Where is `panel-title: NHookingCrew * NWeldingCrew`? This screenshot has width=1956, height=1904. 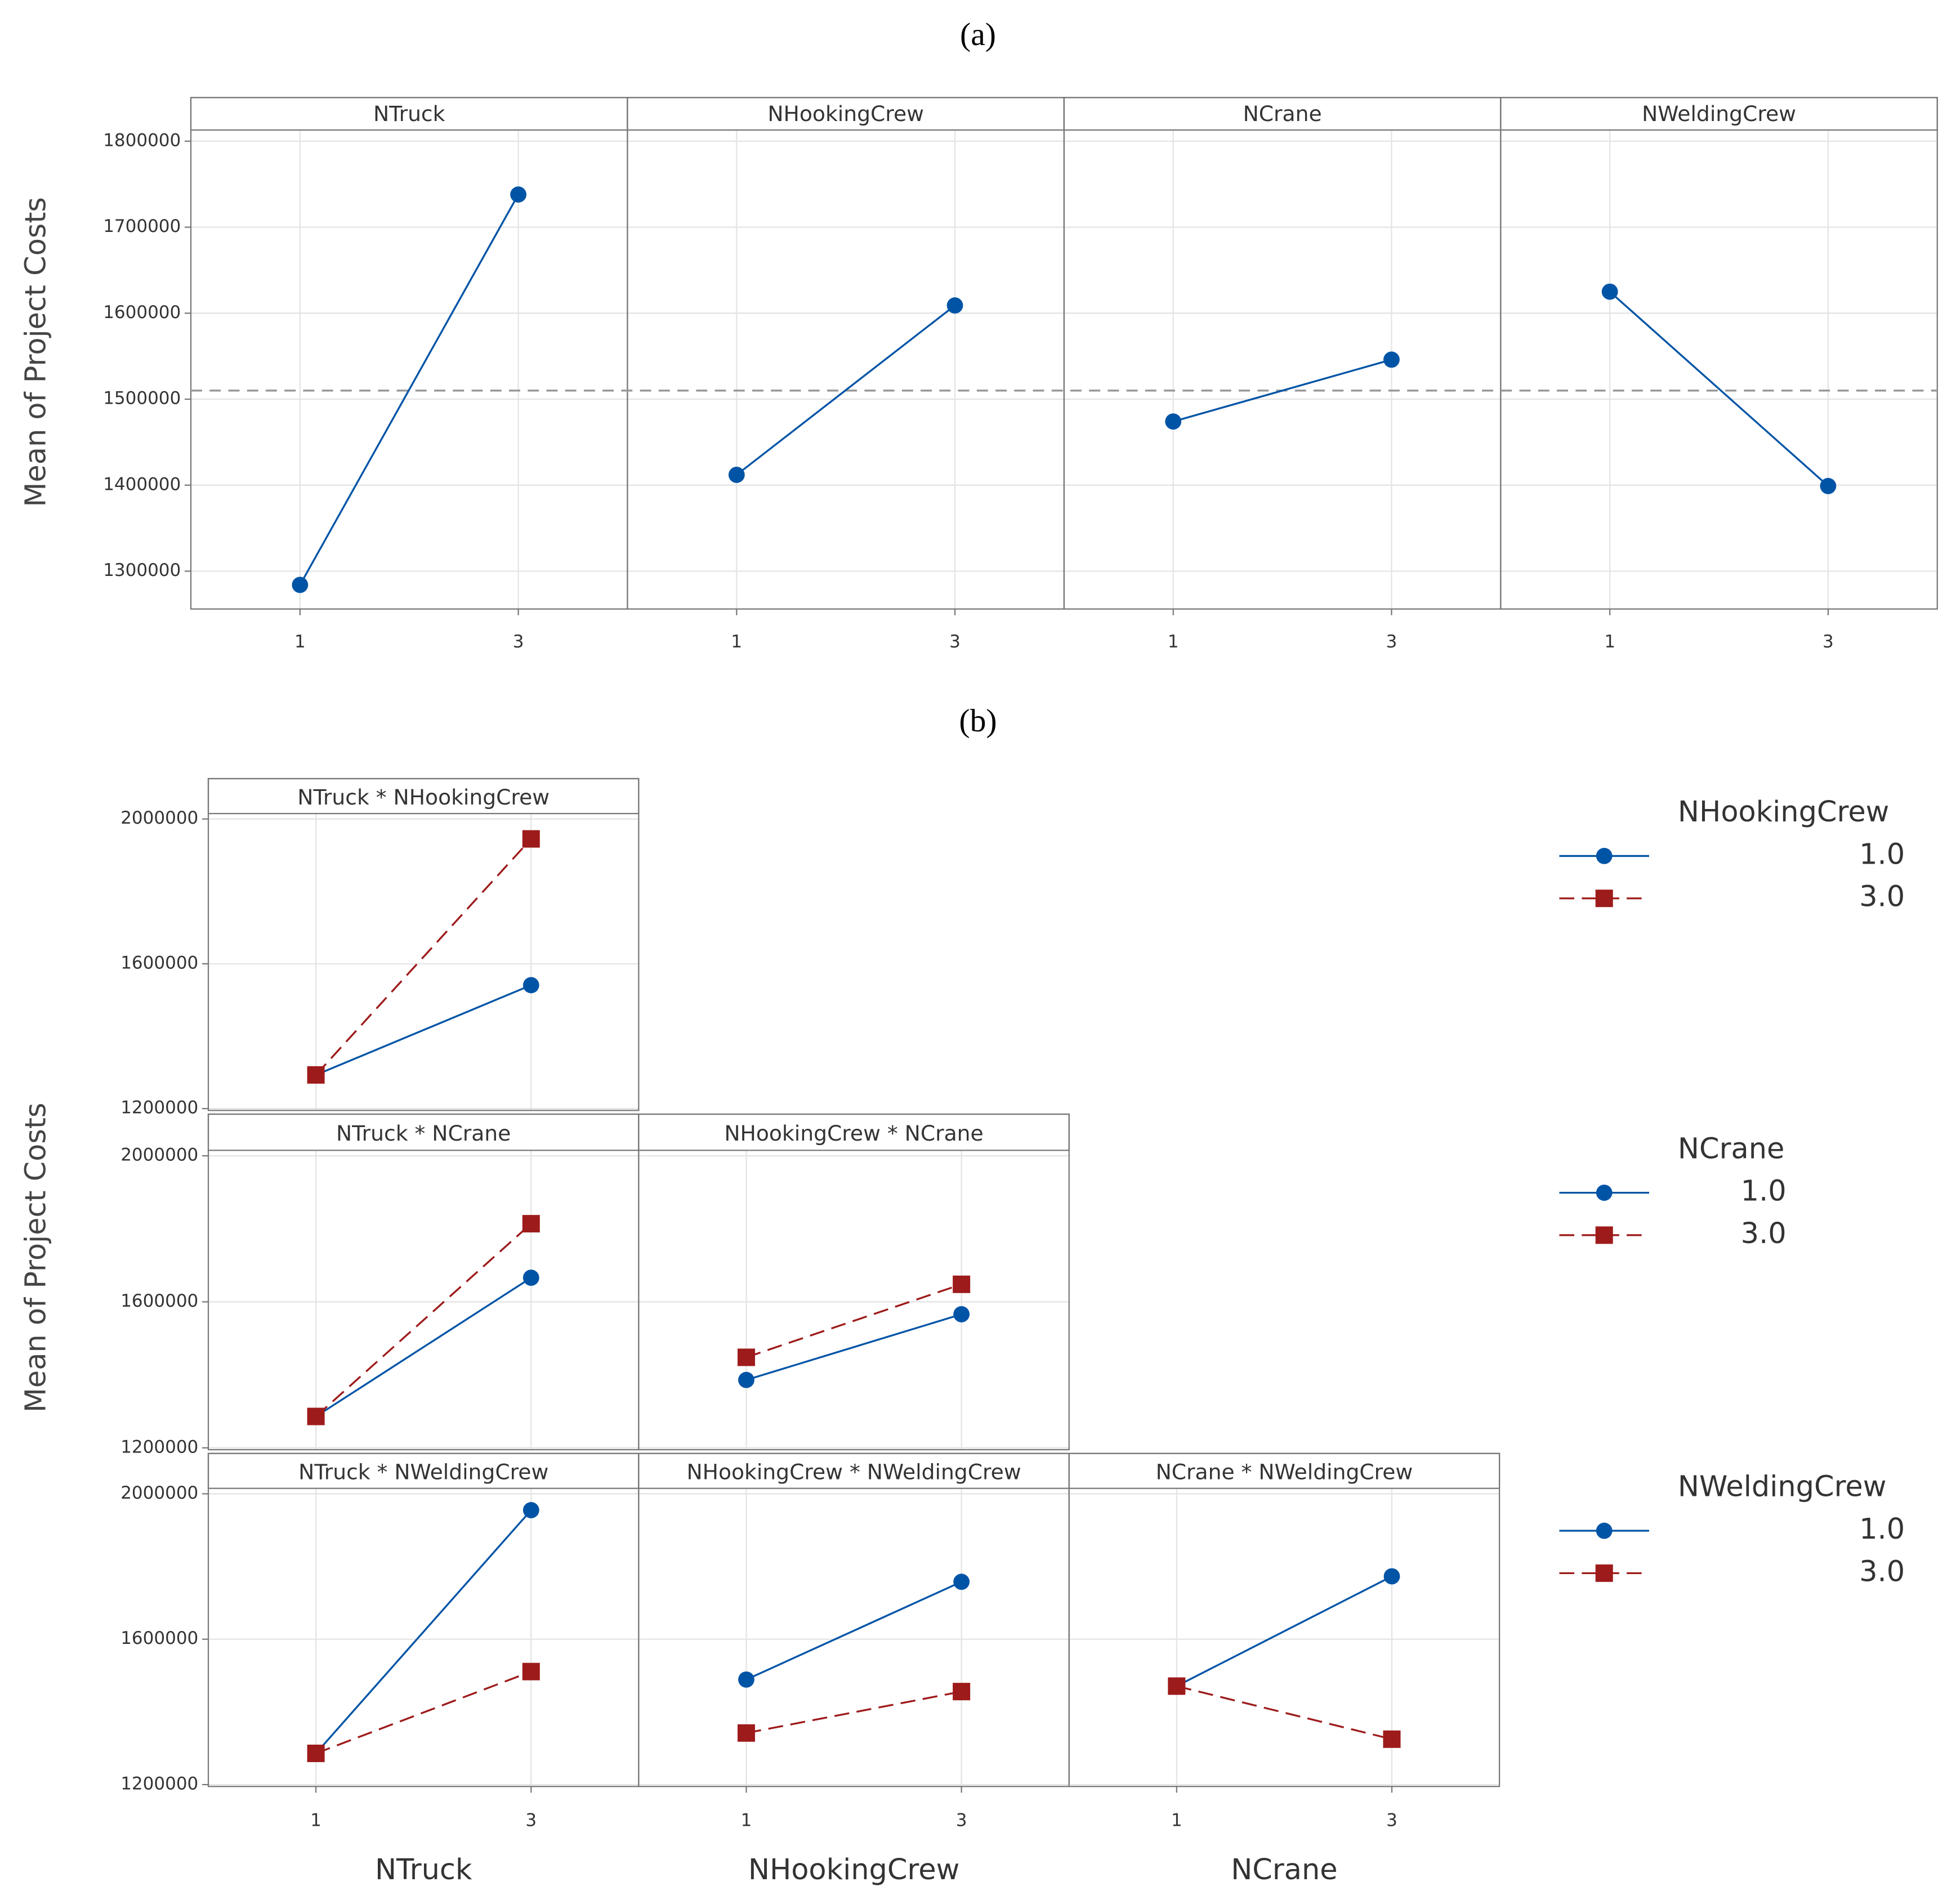 panel-title: NHookingCrew * NWeldingCrew is located at coordinates (853, 1472).